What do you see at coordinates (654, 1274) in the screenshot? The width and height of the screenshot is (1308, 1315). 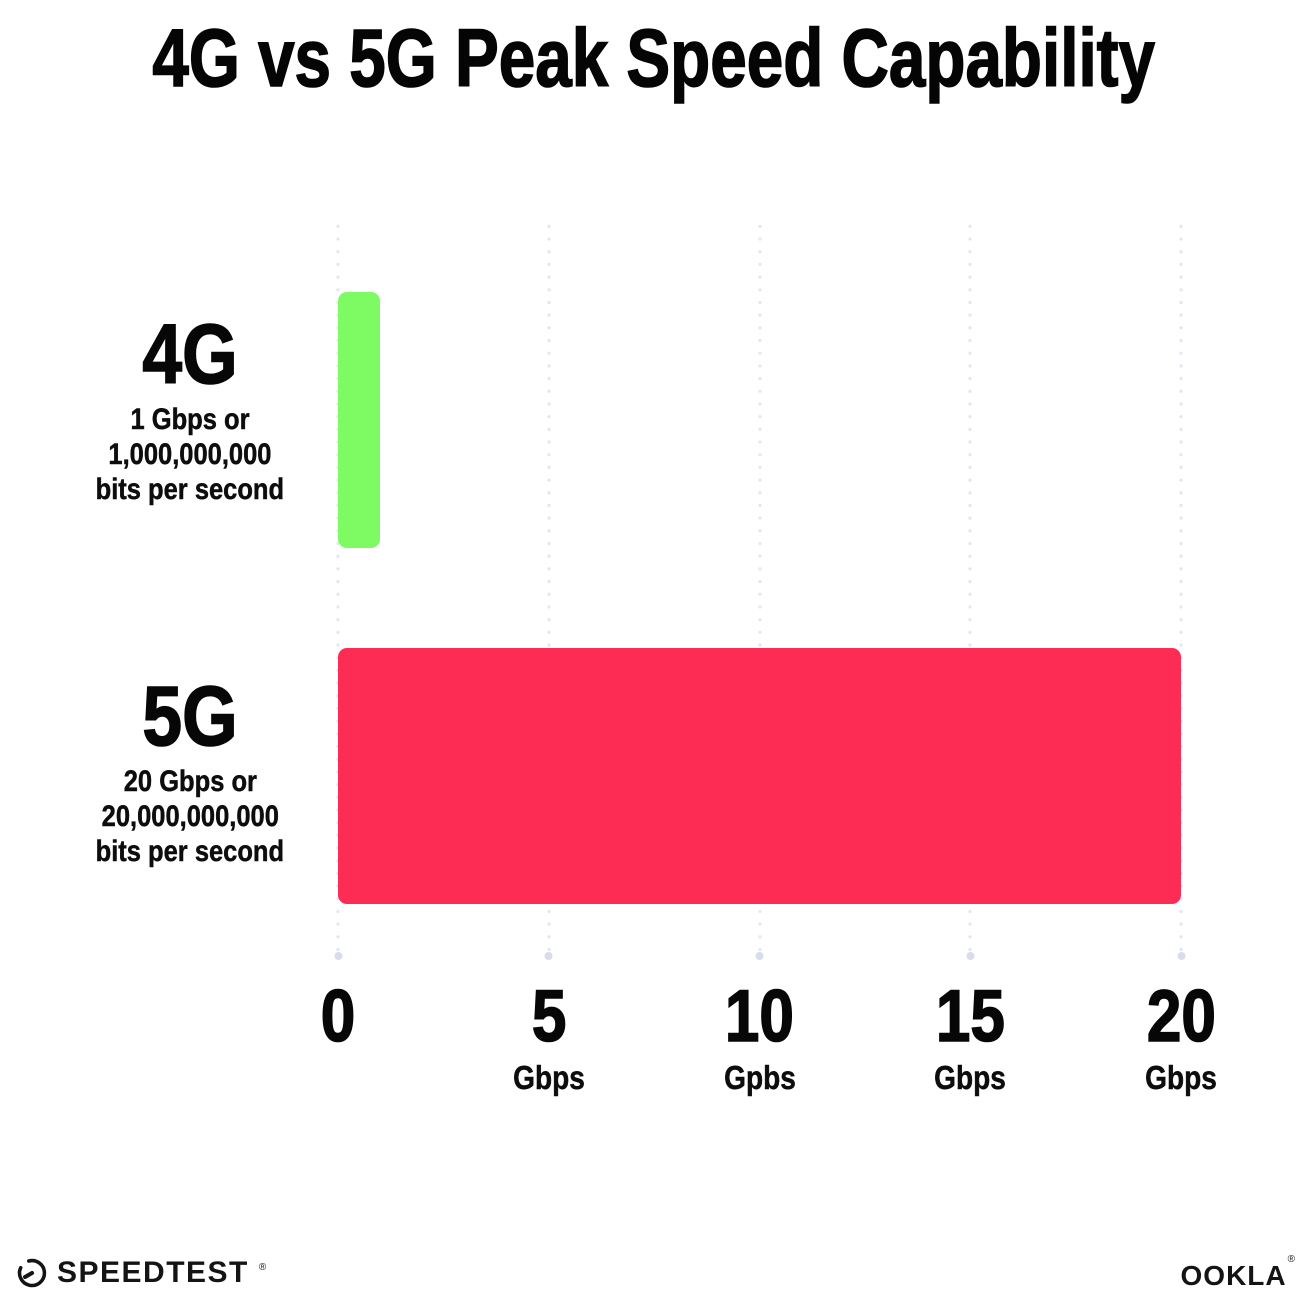 I see `footer: SPEEDTEST ® OOKLA®` at bounding box center [654, 1274].